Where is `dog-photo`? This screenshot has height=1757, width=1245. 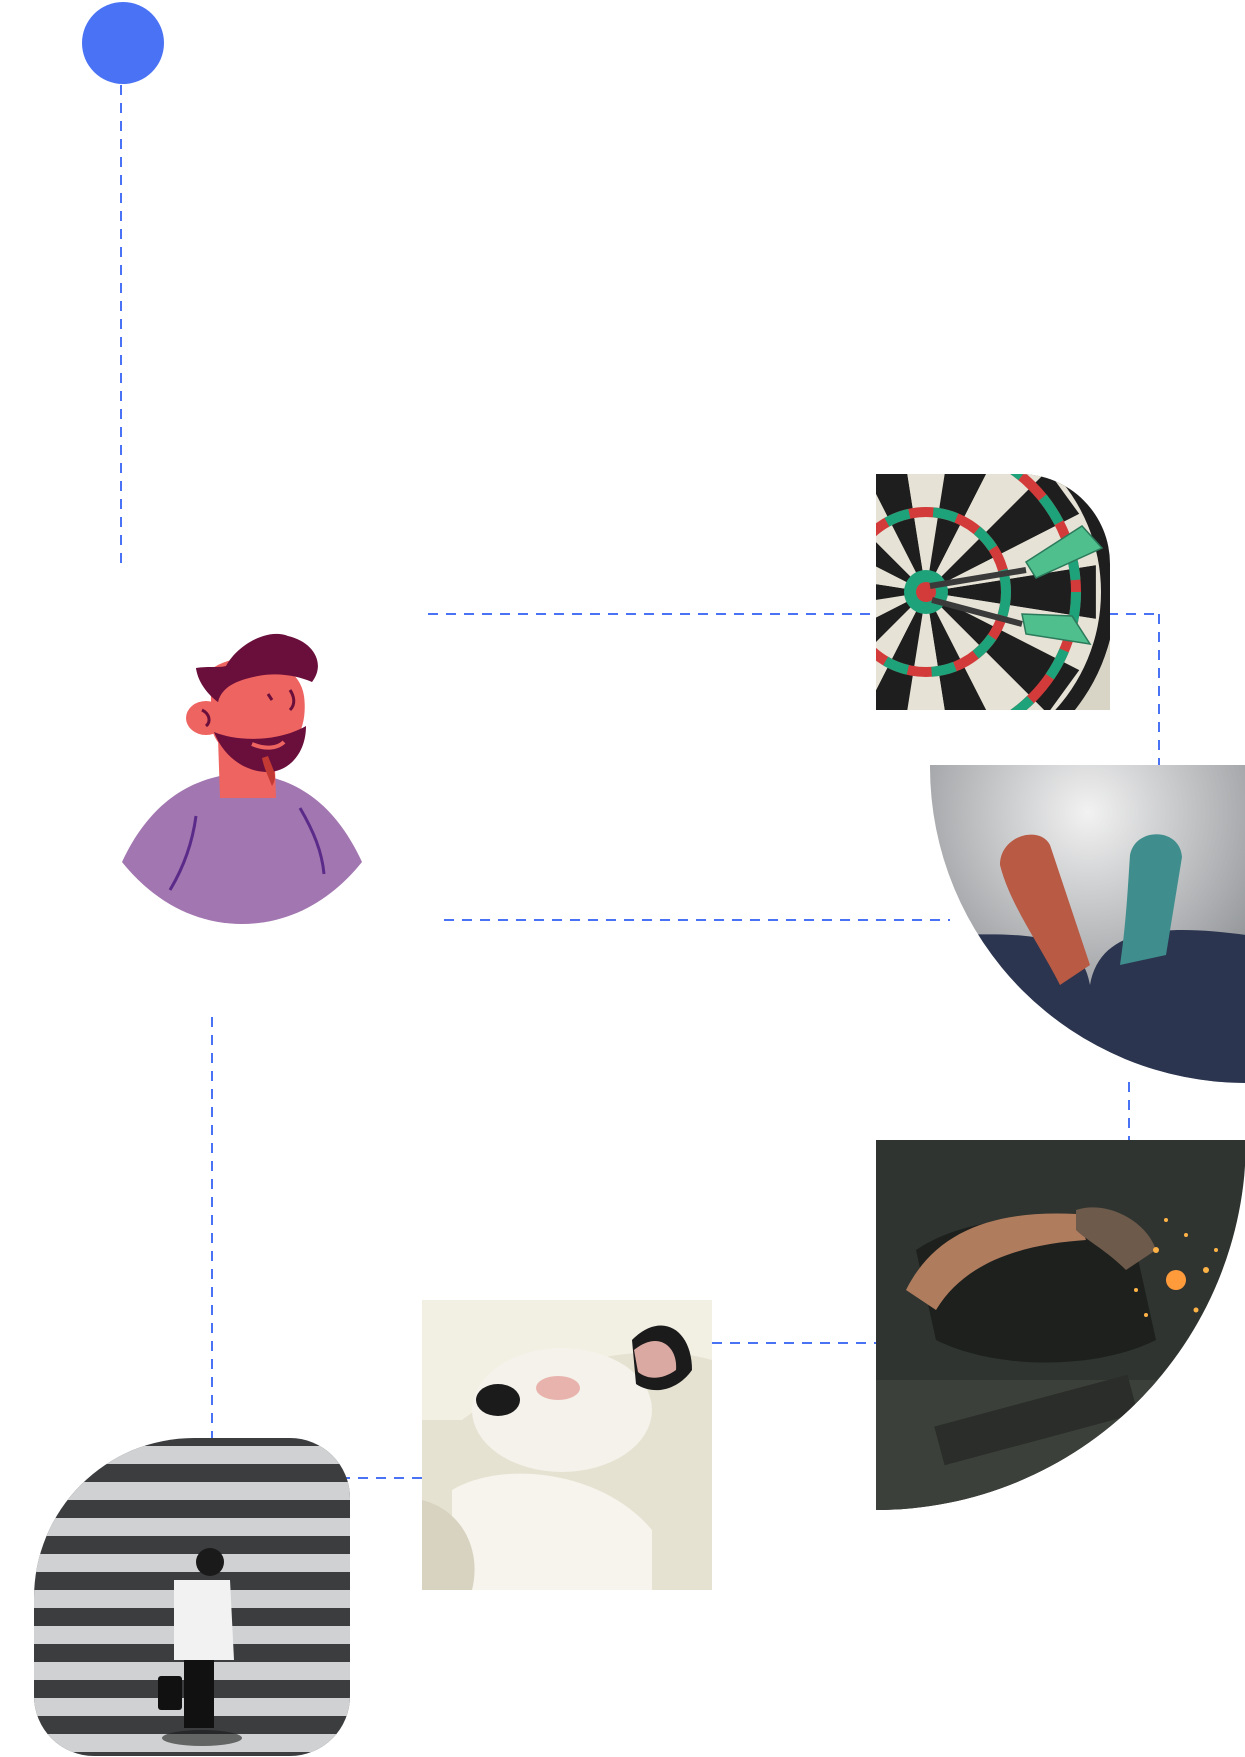 dog-photo is located at coordinates (567, 1445).